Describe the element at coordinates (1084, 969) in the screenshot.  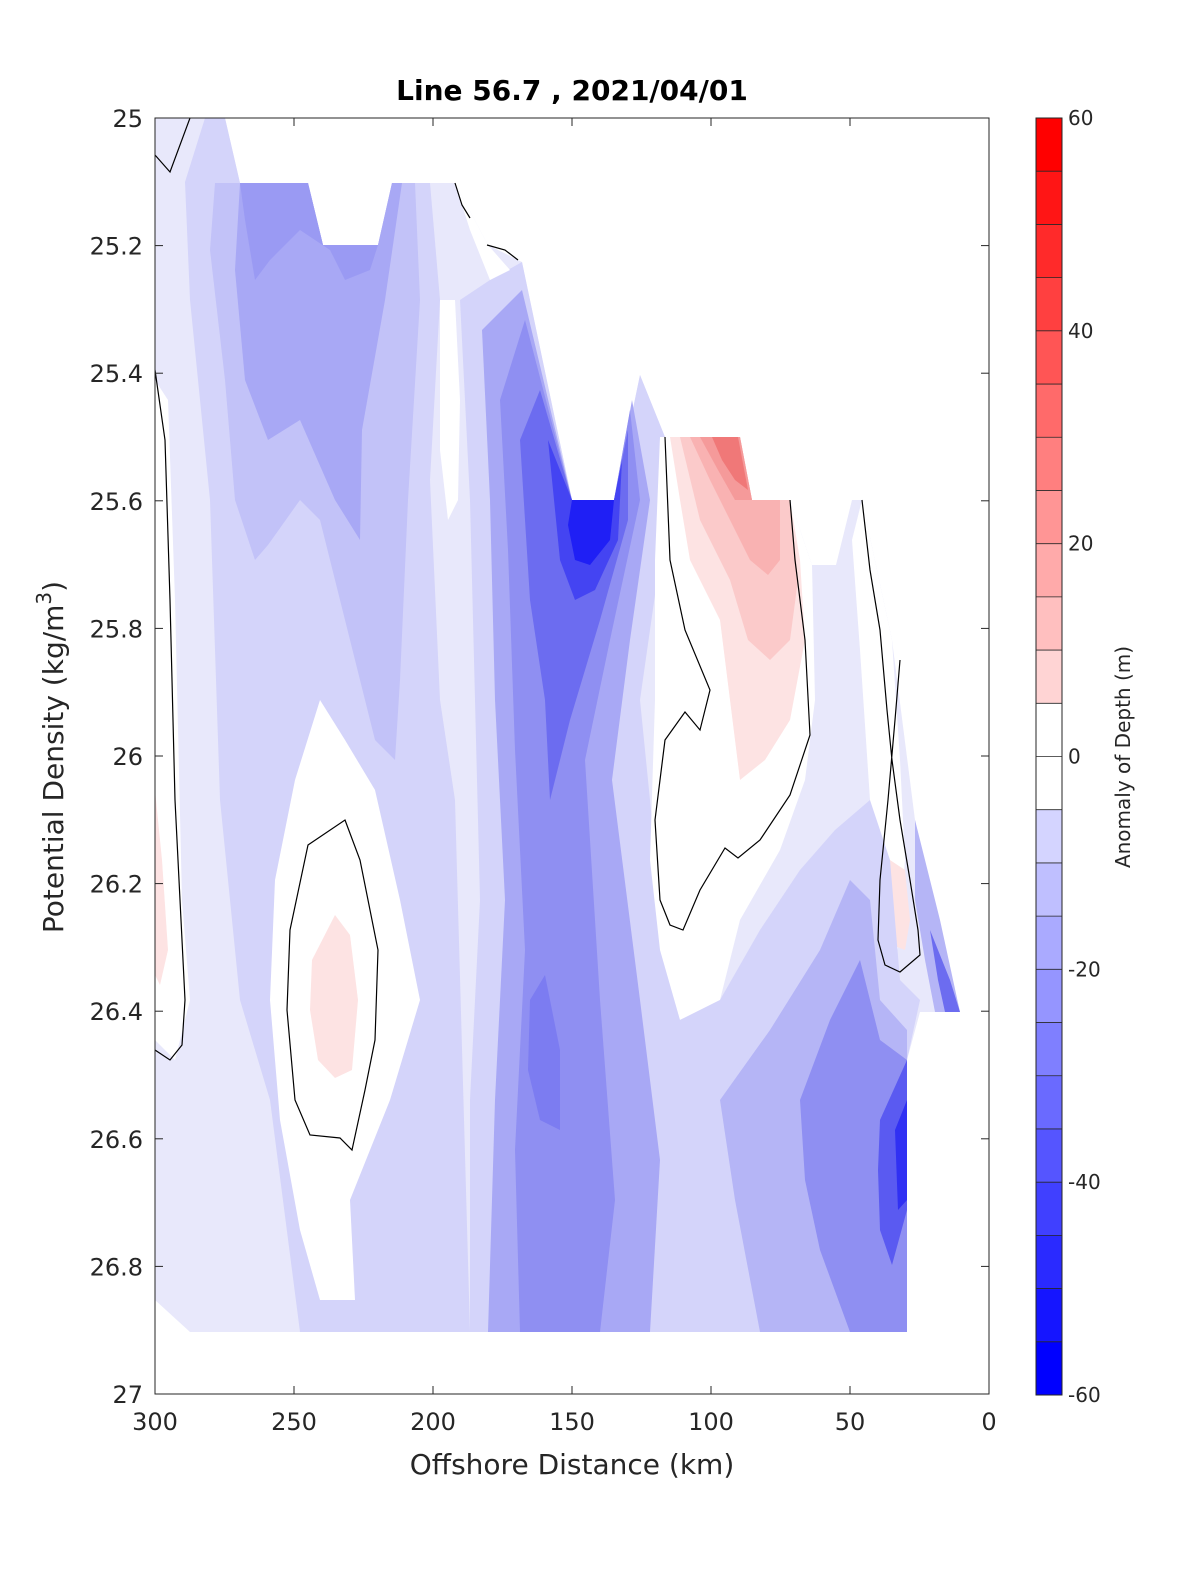
I see `colorbar-tick-label: -20` at that location.